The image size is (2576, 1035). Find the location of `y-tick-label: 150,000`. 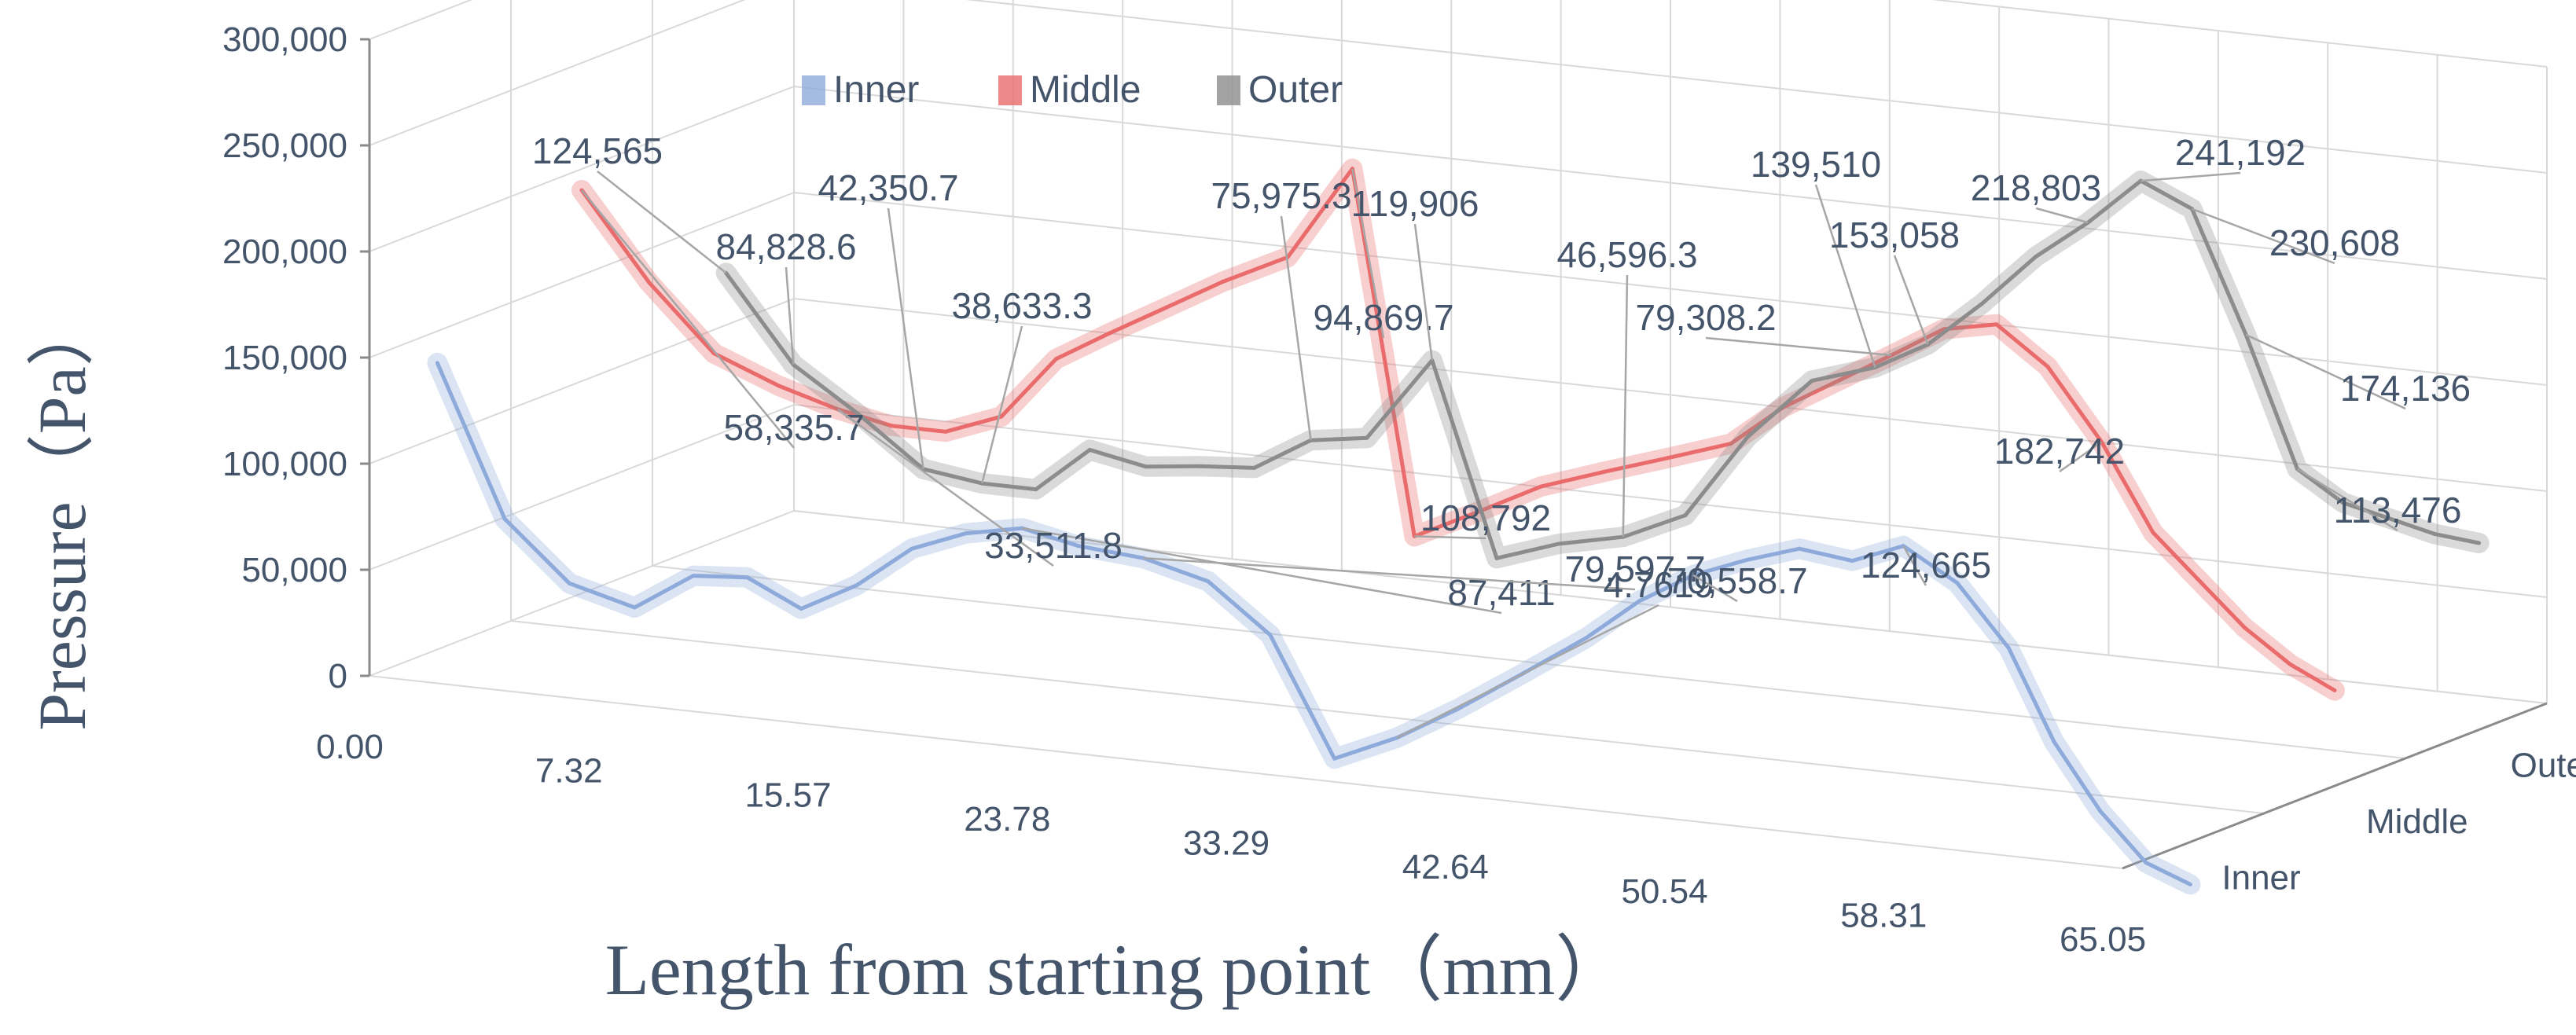

y-tick-label: 150,000 is located at coordinates (284, 358).